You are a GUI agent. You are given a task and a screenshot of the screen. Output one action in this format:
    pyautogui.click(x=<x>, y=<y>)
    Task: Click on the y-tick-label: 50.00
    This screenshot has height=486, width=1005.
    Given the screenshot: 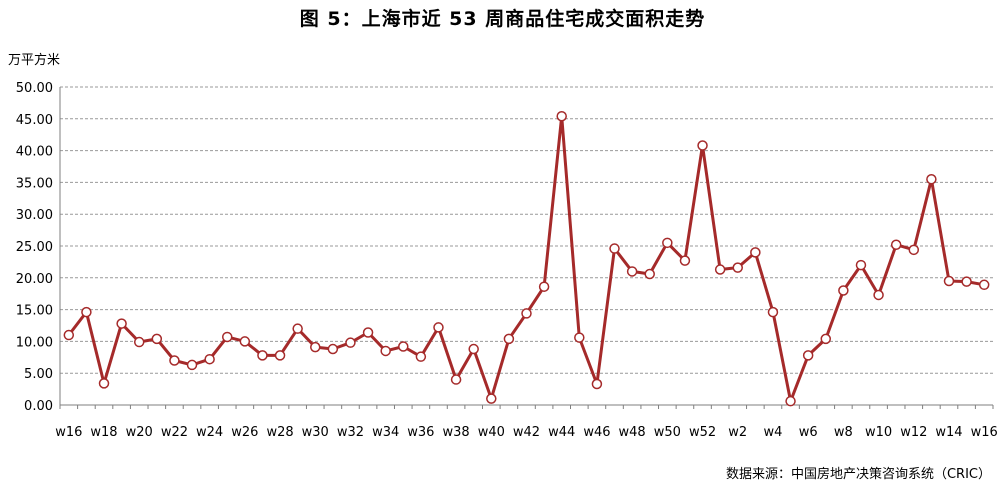 What is the action you would take?
    pyautogui.click(x=34, y=88)
    